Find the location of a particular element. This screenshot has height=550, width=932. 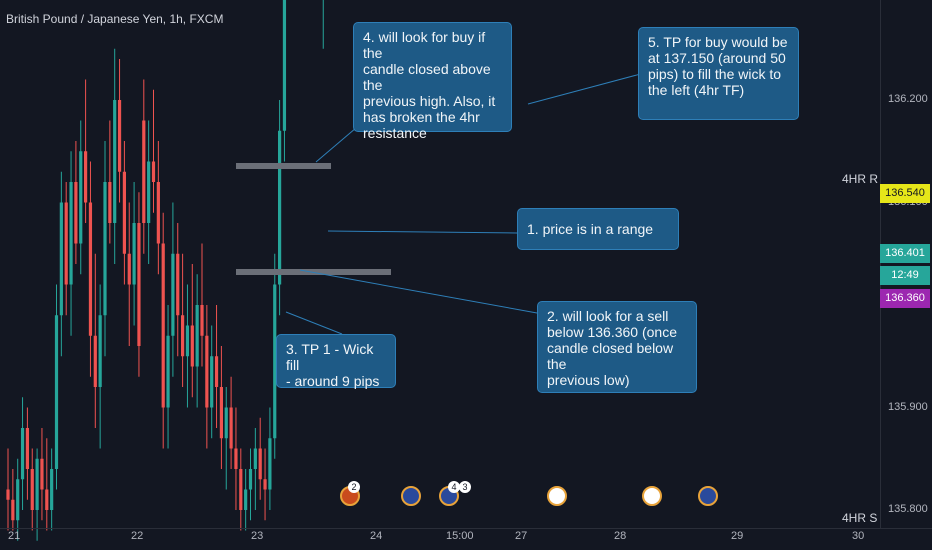

time-tick-label: 29 is located at coordinates (737, 536).